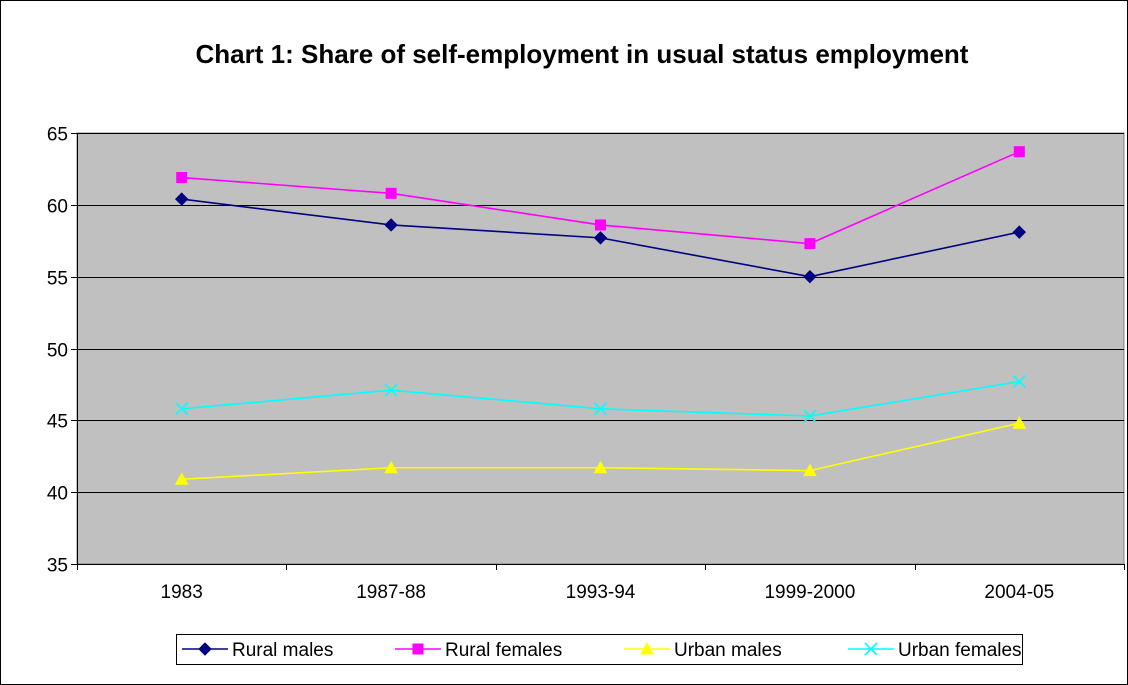  I want to click on y-axis-ticks: 35 40 45 50 55 60 65, so click(62, 351).